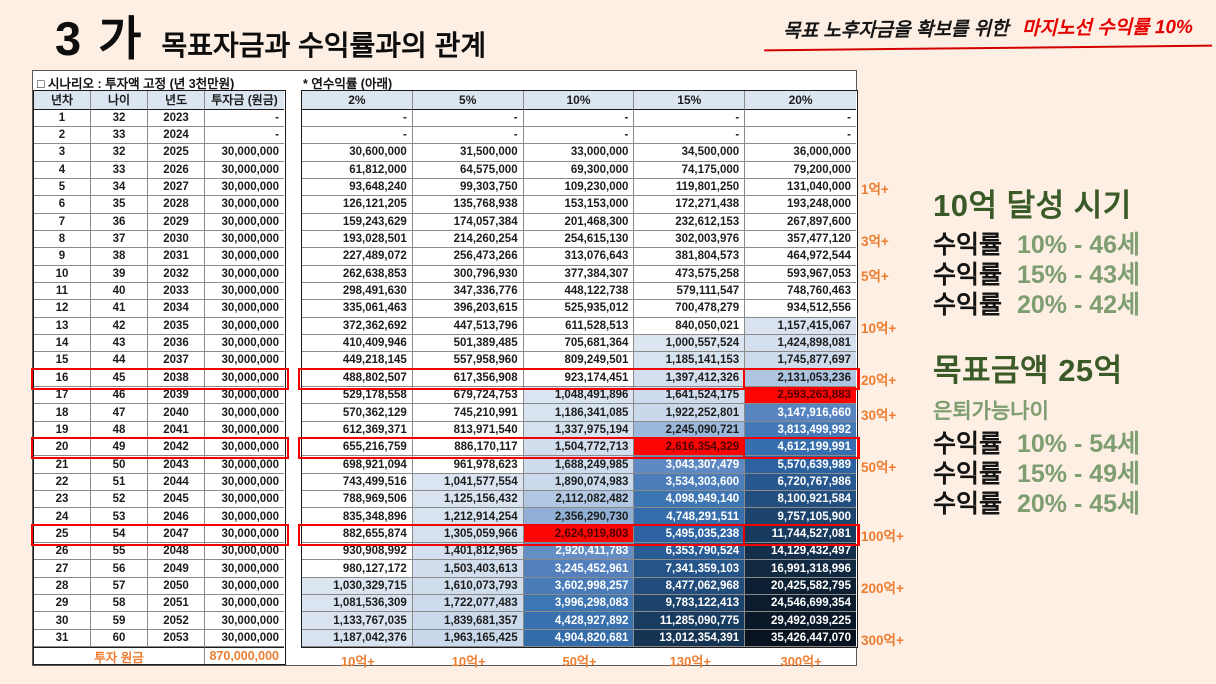  I want to click on return-value-cell: 1,157,415,067, so click(800, 326).